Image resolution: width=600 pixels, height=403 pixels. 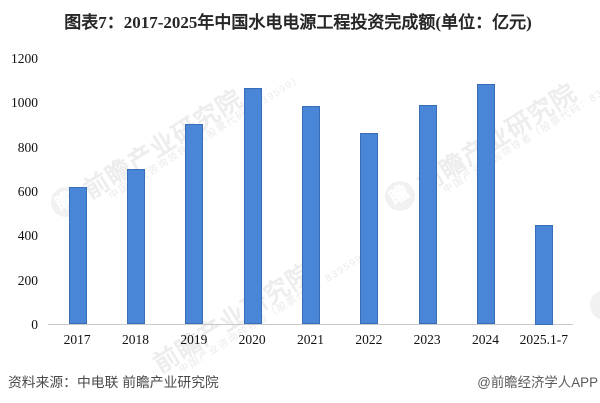 I want to click on watermark-disc-right, so click(x=595, y=305).